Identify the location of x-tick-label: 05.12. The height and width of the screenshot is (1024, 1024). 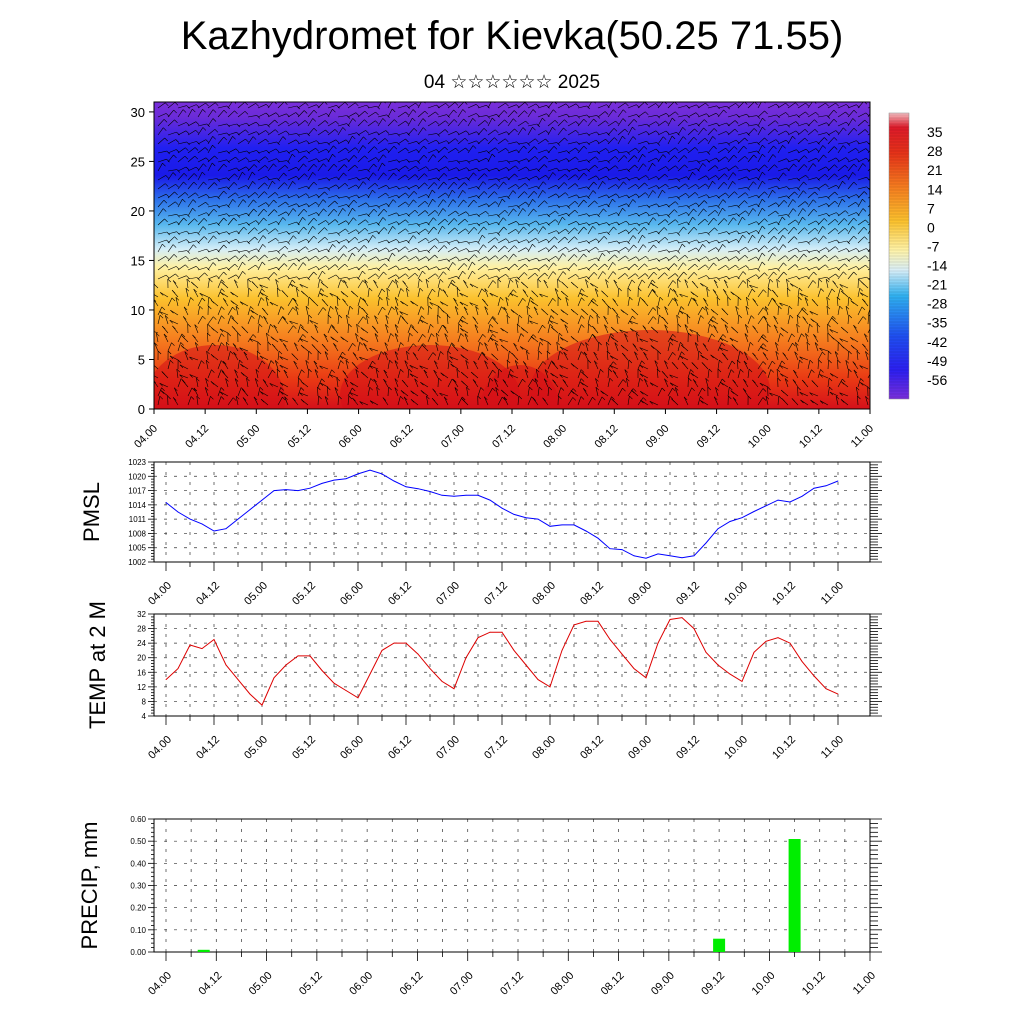
(300, 437).